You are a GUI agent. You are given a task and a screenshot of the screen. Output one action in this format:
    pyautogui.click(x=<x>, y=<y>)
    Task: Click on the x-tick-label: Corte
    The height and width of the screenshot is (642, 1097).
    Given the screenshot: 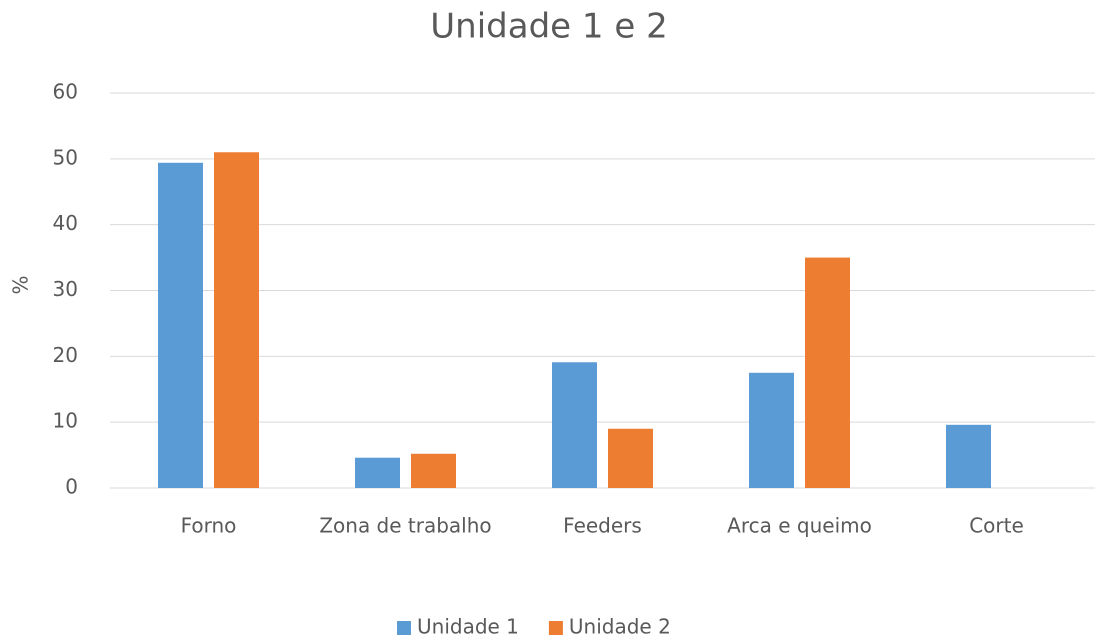 What is the action you would take?
    pyautogui.click(x=996, y=526)
    